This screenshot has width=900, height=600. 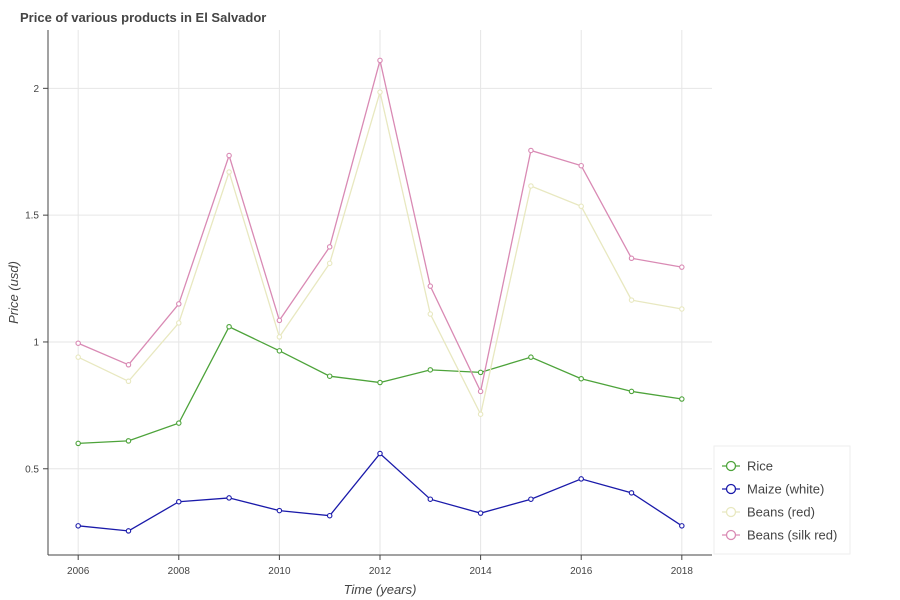 I want to click on legend-label: Maize (white), so click(x=785, y=489).